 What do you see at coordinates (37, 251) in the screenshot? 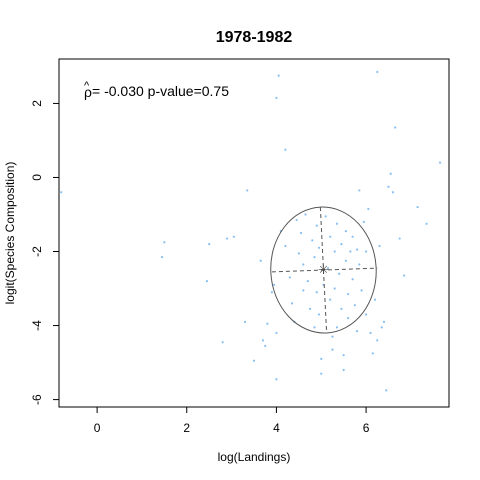
I see `y-tick-label: -2` at bounding box center [37, 251].